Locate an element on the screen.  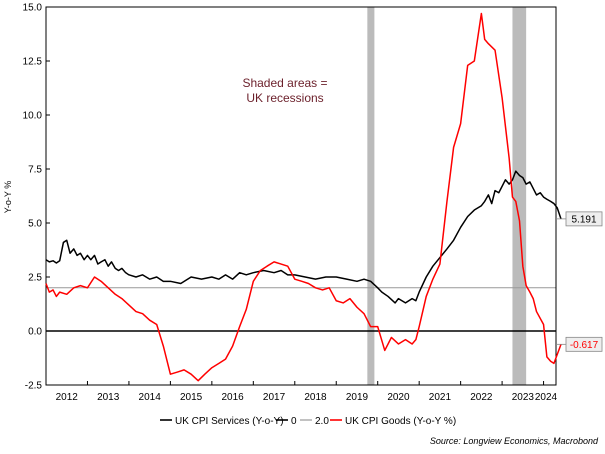
tag-box-services is located at coordinates (584, 219).